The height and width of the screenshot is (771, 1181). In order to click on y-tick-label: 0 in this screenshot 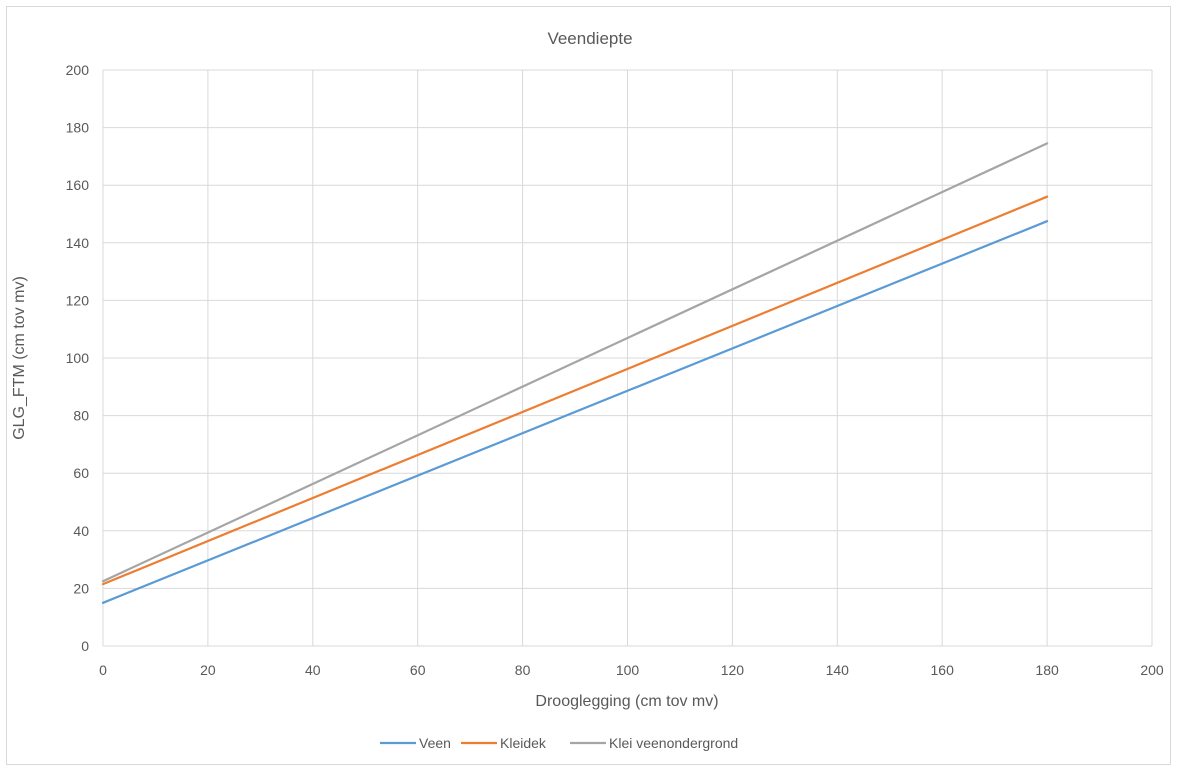, I will do `click(85, 646)`.